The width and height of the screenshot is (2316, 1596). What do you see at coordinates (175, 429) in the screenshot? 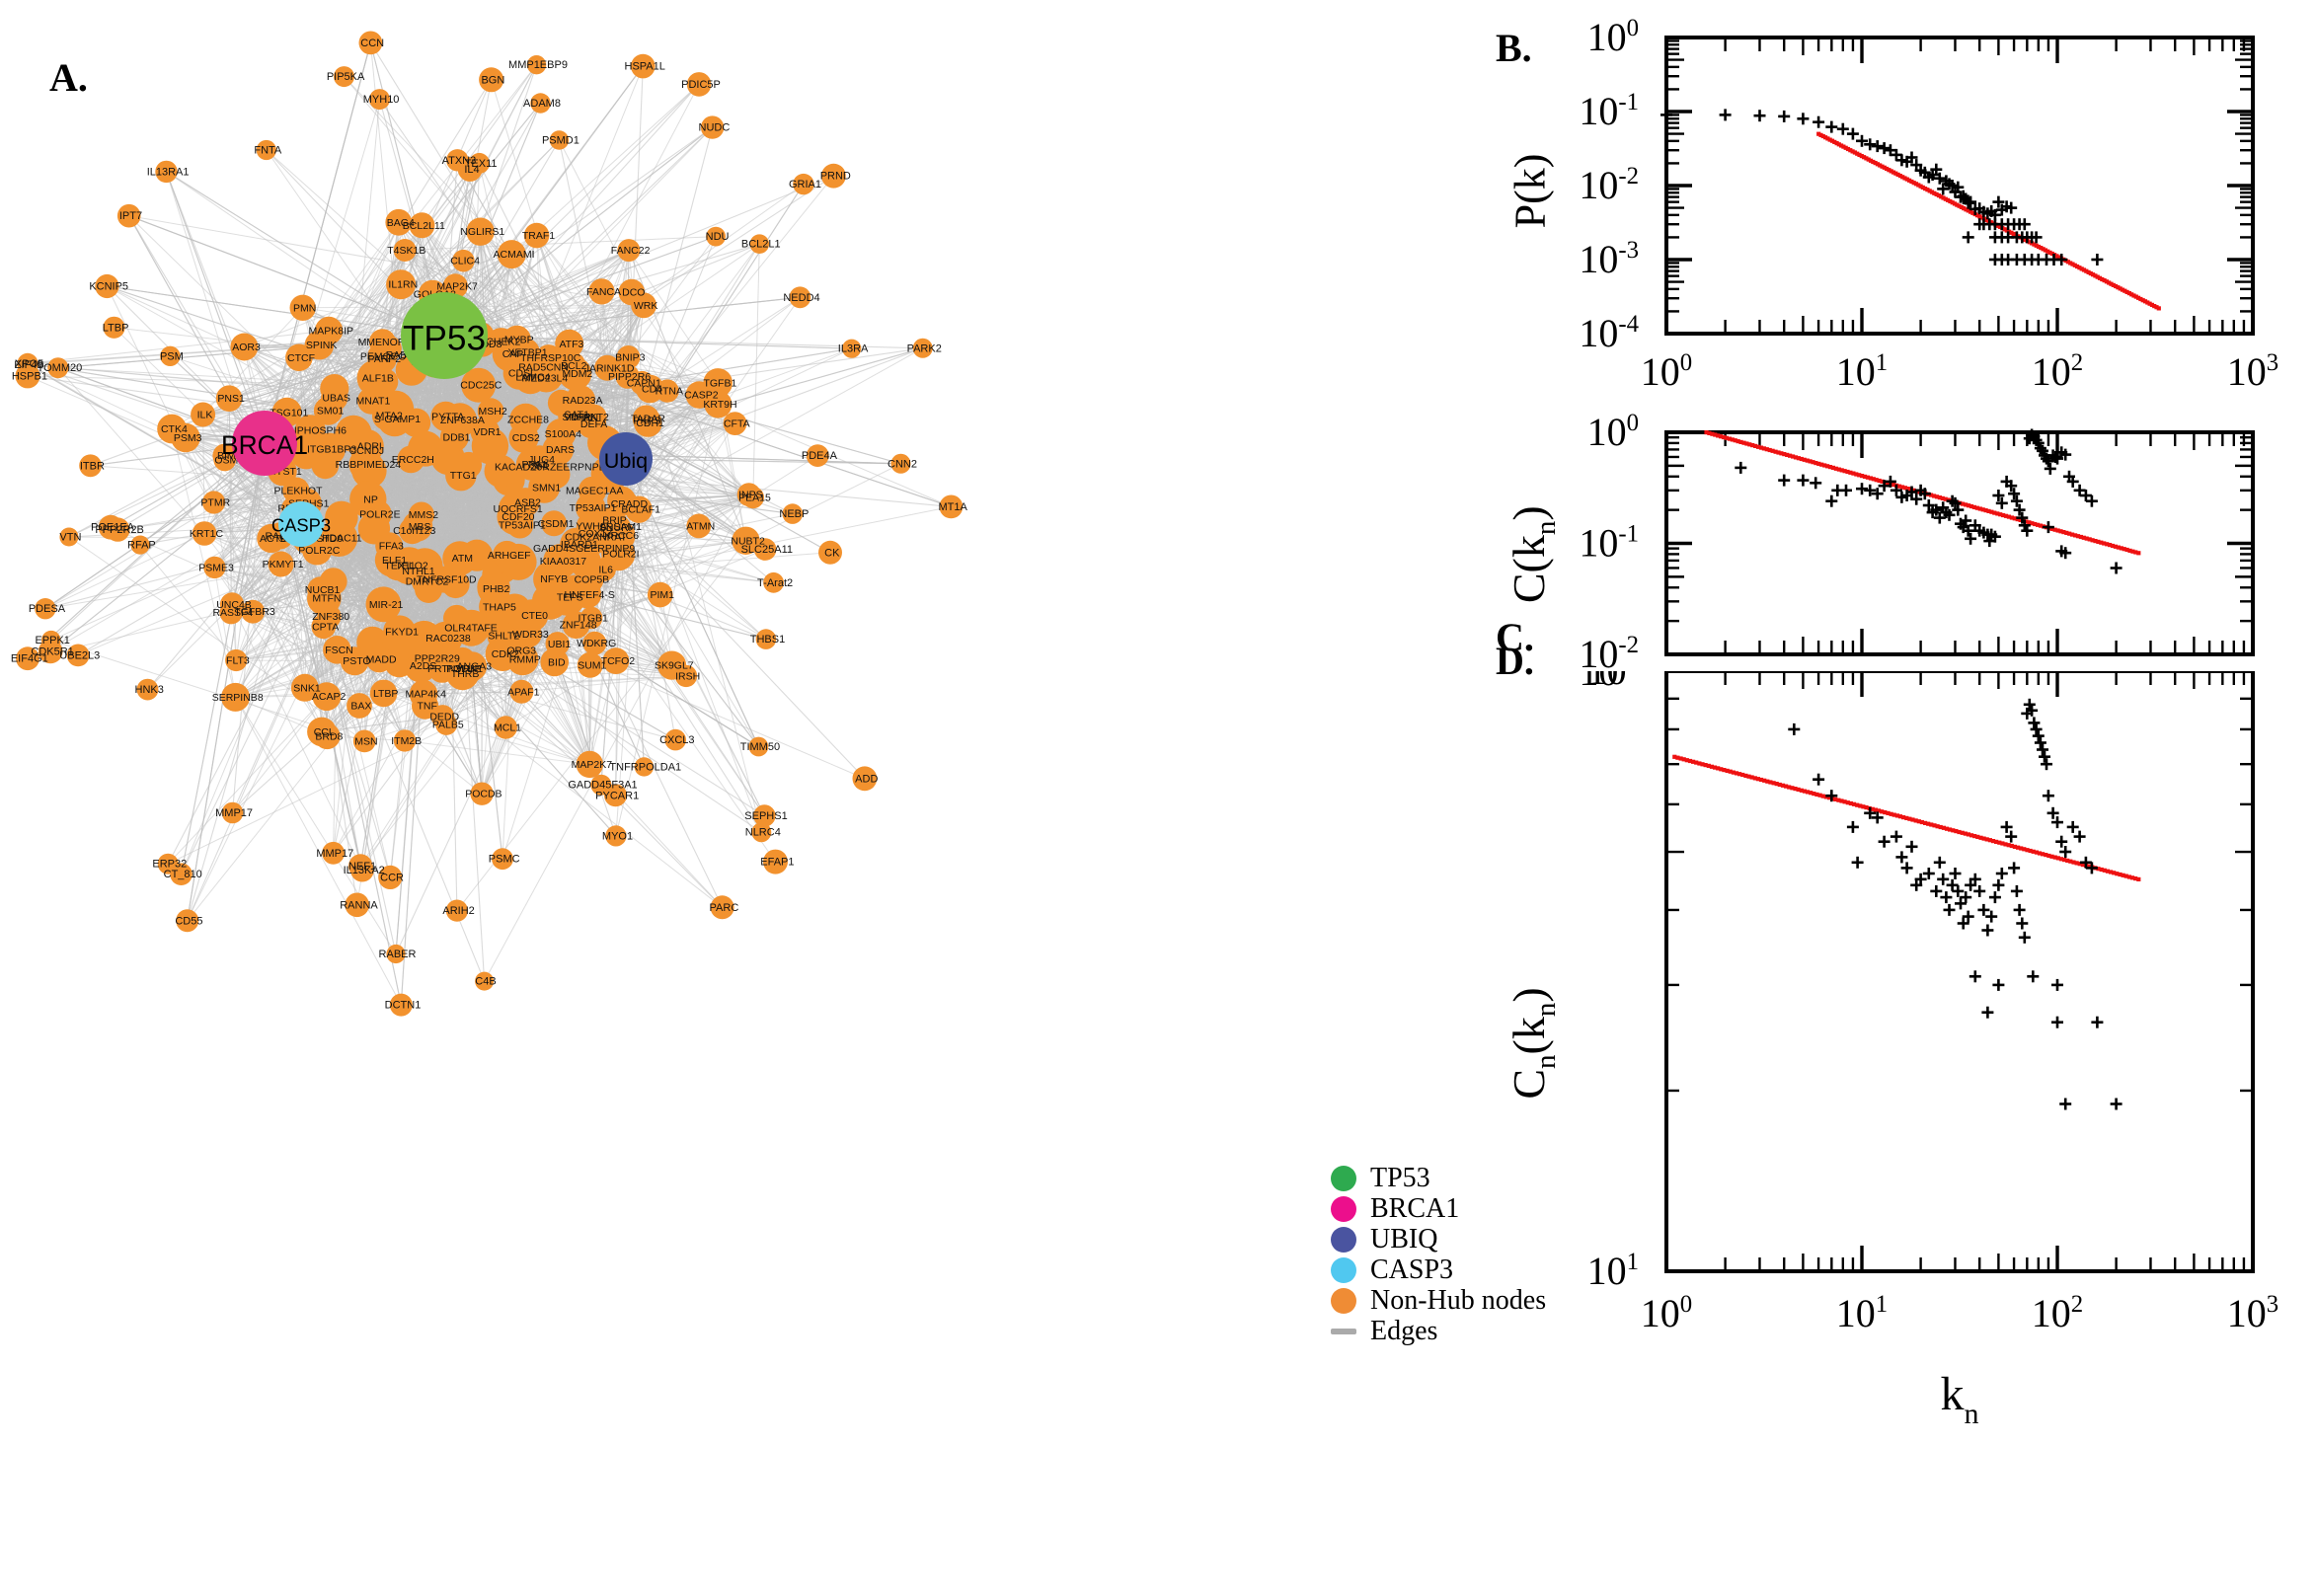
I see `network-node-label: CTK4` at bounding box center [175, 429].